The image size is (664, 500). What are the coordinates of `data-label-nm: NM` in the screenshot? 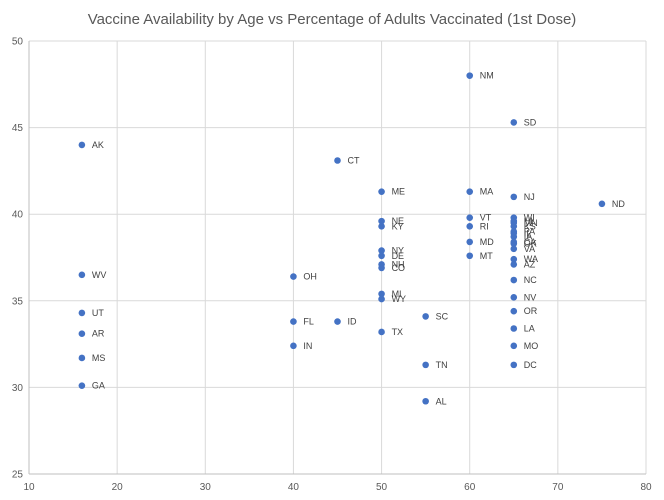 It's located at (487, 76).